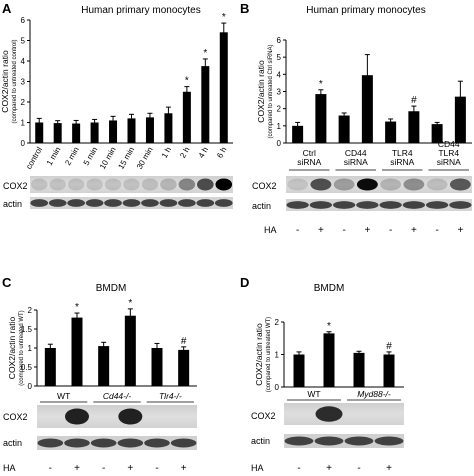  I want to click on panel-letter: D, so click(244, 282).